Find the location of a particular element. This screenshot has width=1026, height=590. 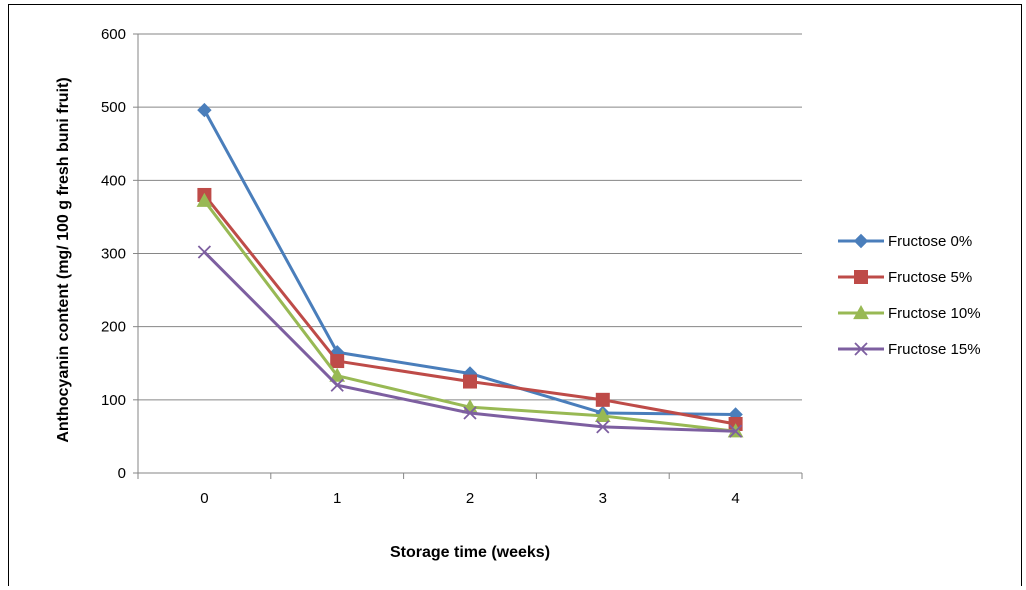

y-tick-label: 400 is located at coordinates (113, 180).